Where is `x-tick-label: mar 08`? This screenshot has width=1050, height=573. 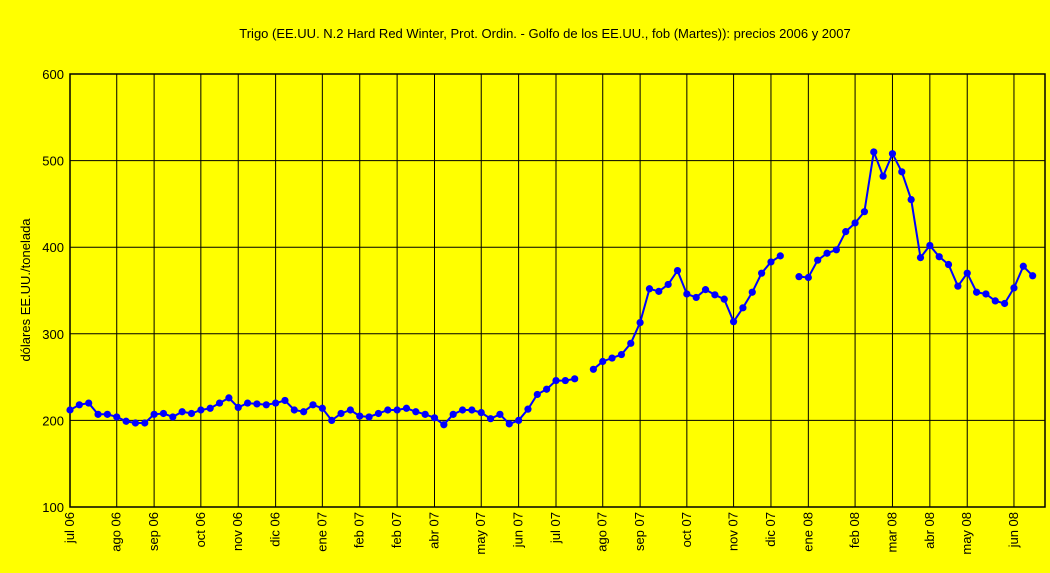 x-tick-label: mar 08 is located at coordinates (891, 532).